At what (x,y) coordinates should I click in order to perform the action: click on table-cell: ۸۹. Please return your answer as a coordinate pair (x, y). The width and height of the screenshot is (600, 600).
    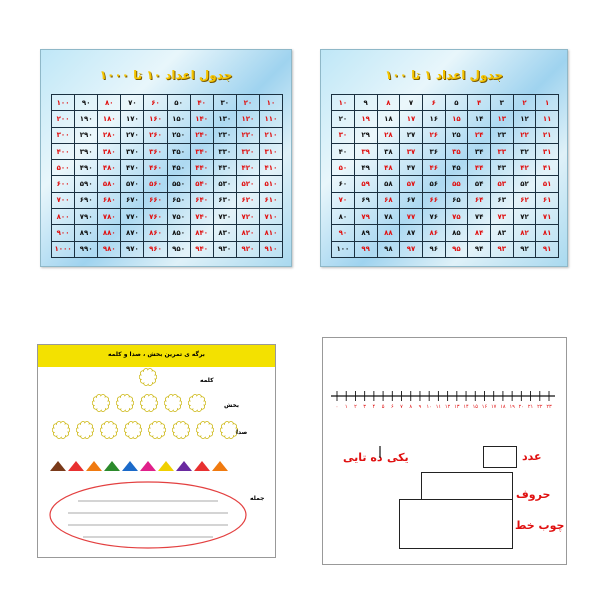
    Looking at the image, I should click on (365, 233).